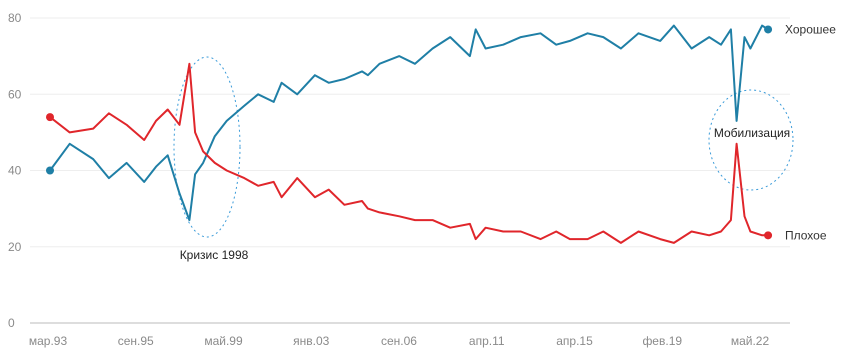 This screenshot has height=350, width=860. Describe the element at coordinates (487, 341) in the screenshot. I see `x-tick-5: апр.11` at that location.